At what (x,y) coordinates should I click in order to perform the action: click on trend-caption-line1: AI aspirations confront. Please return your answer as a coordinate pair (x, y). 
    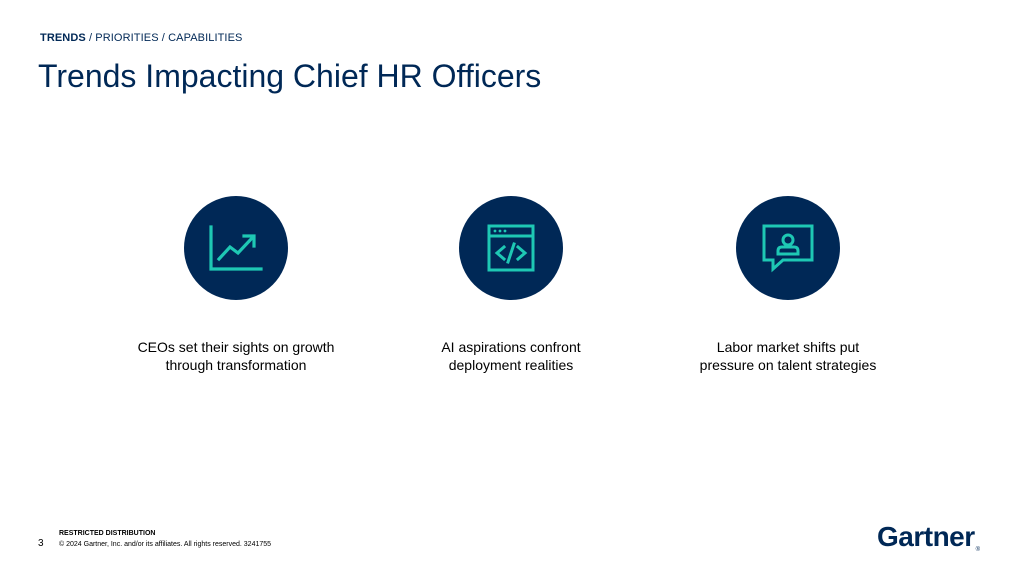
    Looking at the image, I should click on (511, 347).